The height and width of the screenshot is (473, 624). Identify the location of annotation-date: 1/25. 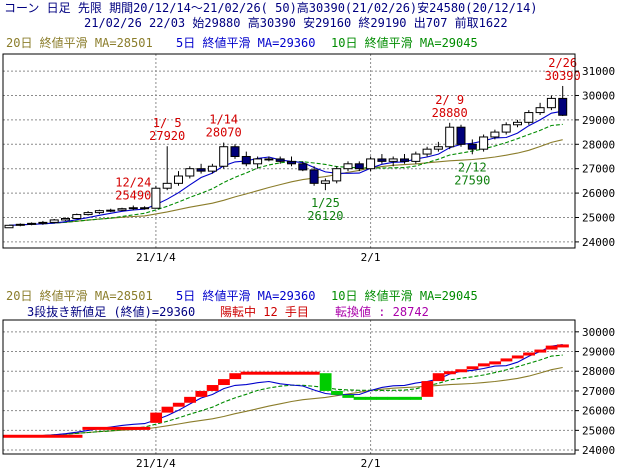
(325, 203).